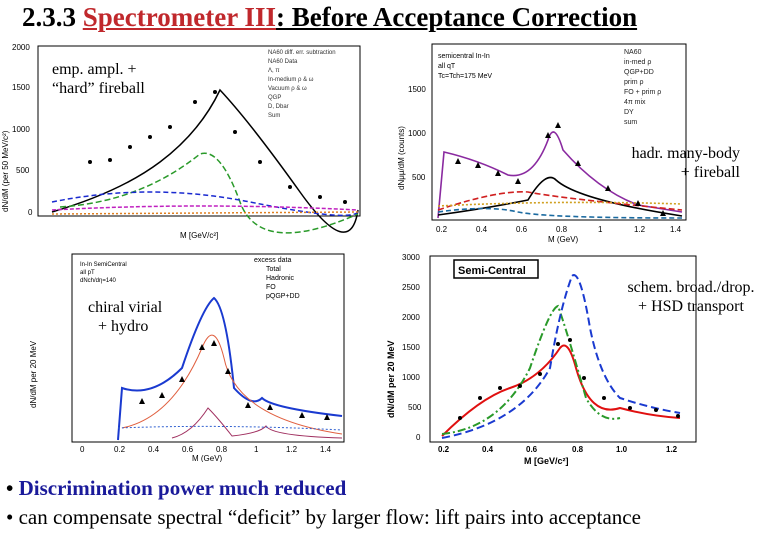  What do you see at coordinates (274, 116) in the screenshot?
I see `p1-legend-7: Sum` at bounding box center [274, 116].